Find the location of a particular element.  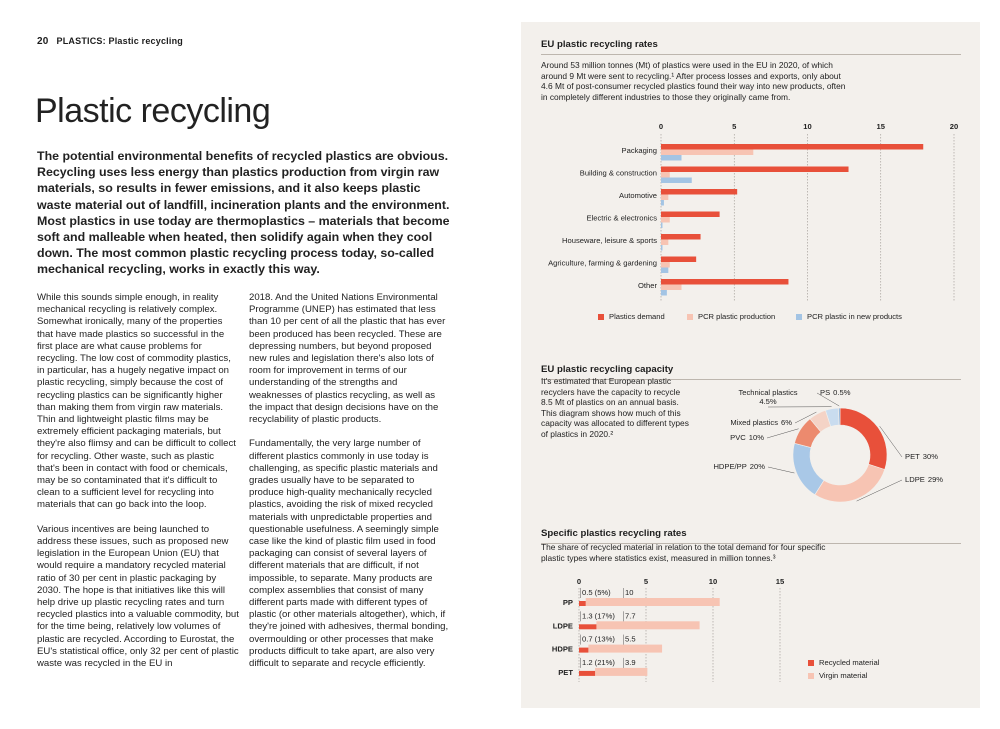

x-tick-label: 15 is located at coordinates (780, 581).